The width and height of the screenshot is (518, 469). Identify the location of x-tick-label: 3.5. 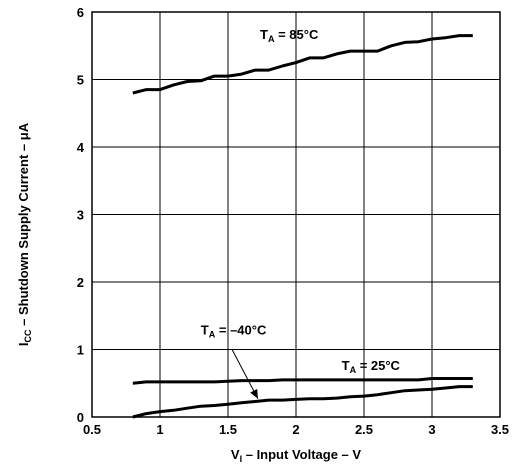
(500, 429).